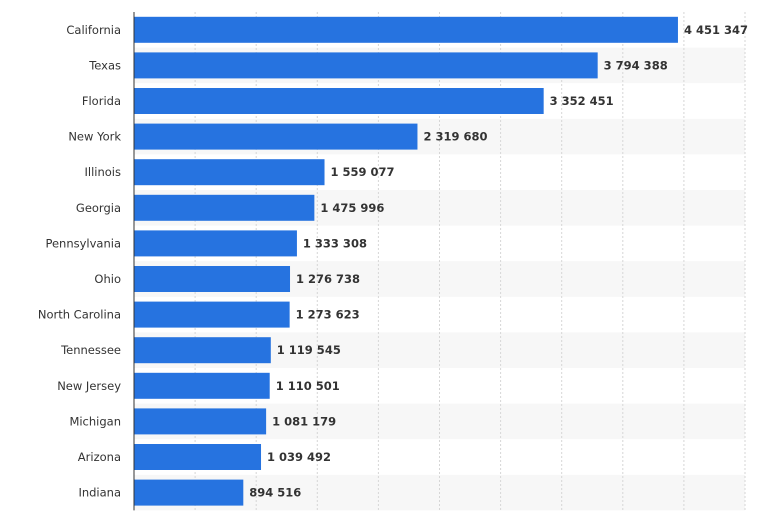 The height and width of the screenshot is (514, 777). What do you see at coordinates (716, 30) in the screenshot?
I see `value-label: 4 451 347` at bounding box center [716, 30].